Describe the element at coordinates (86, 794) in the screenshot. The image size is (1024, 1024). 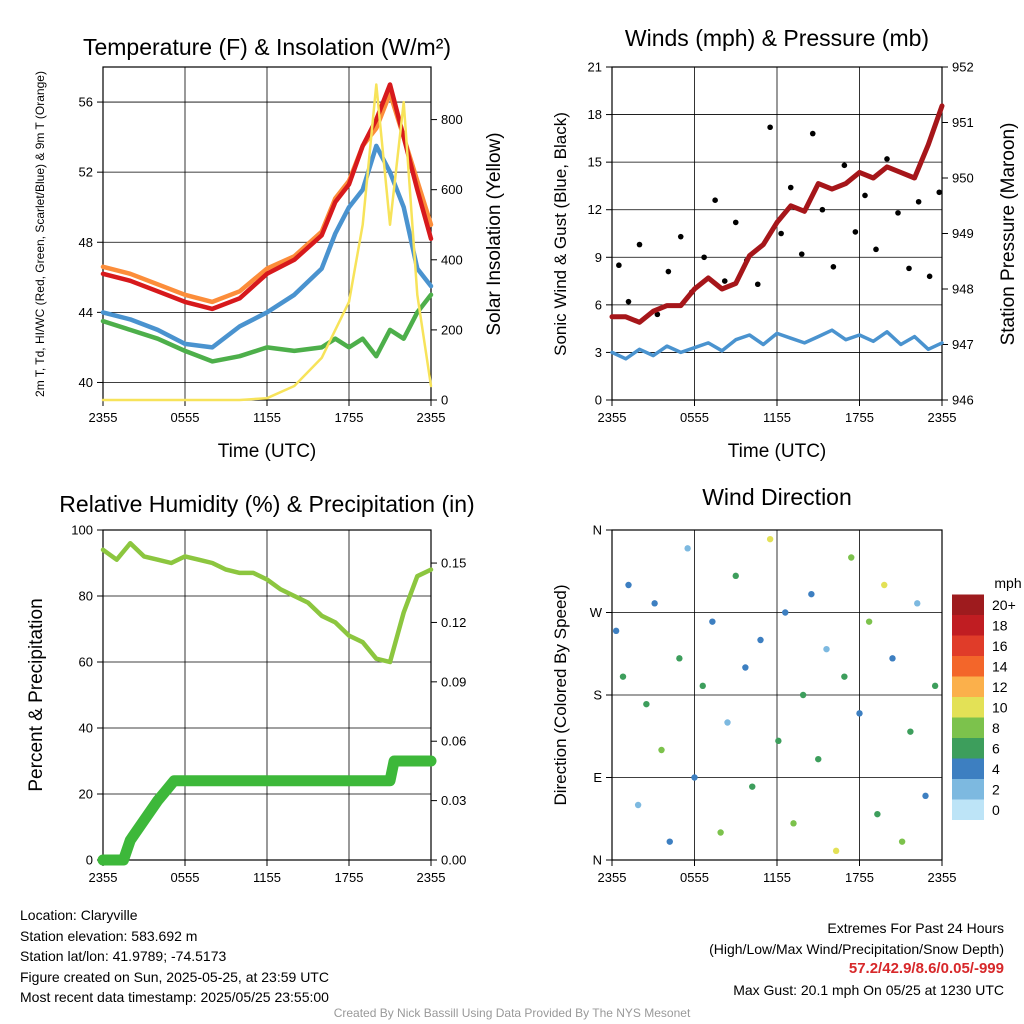
I see `y-tick-label: 20` at that location.